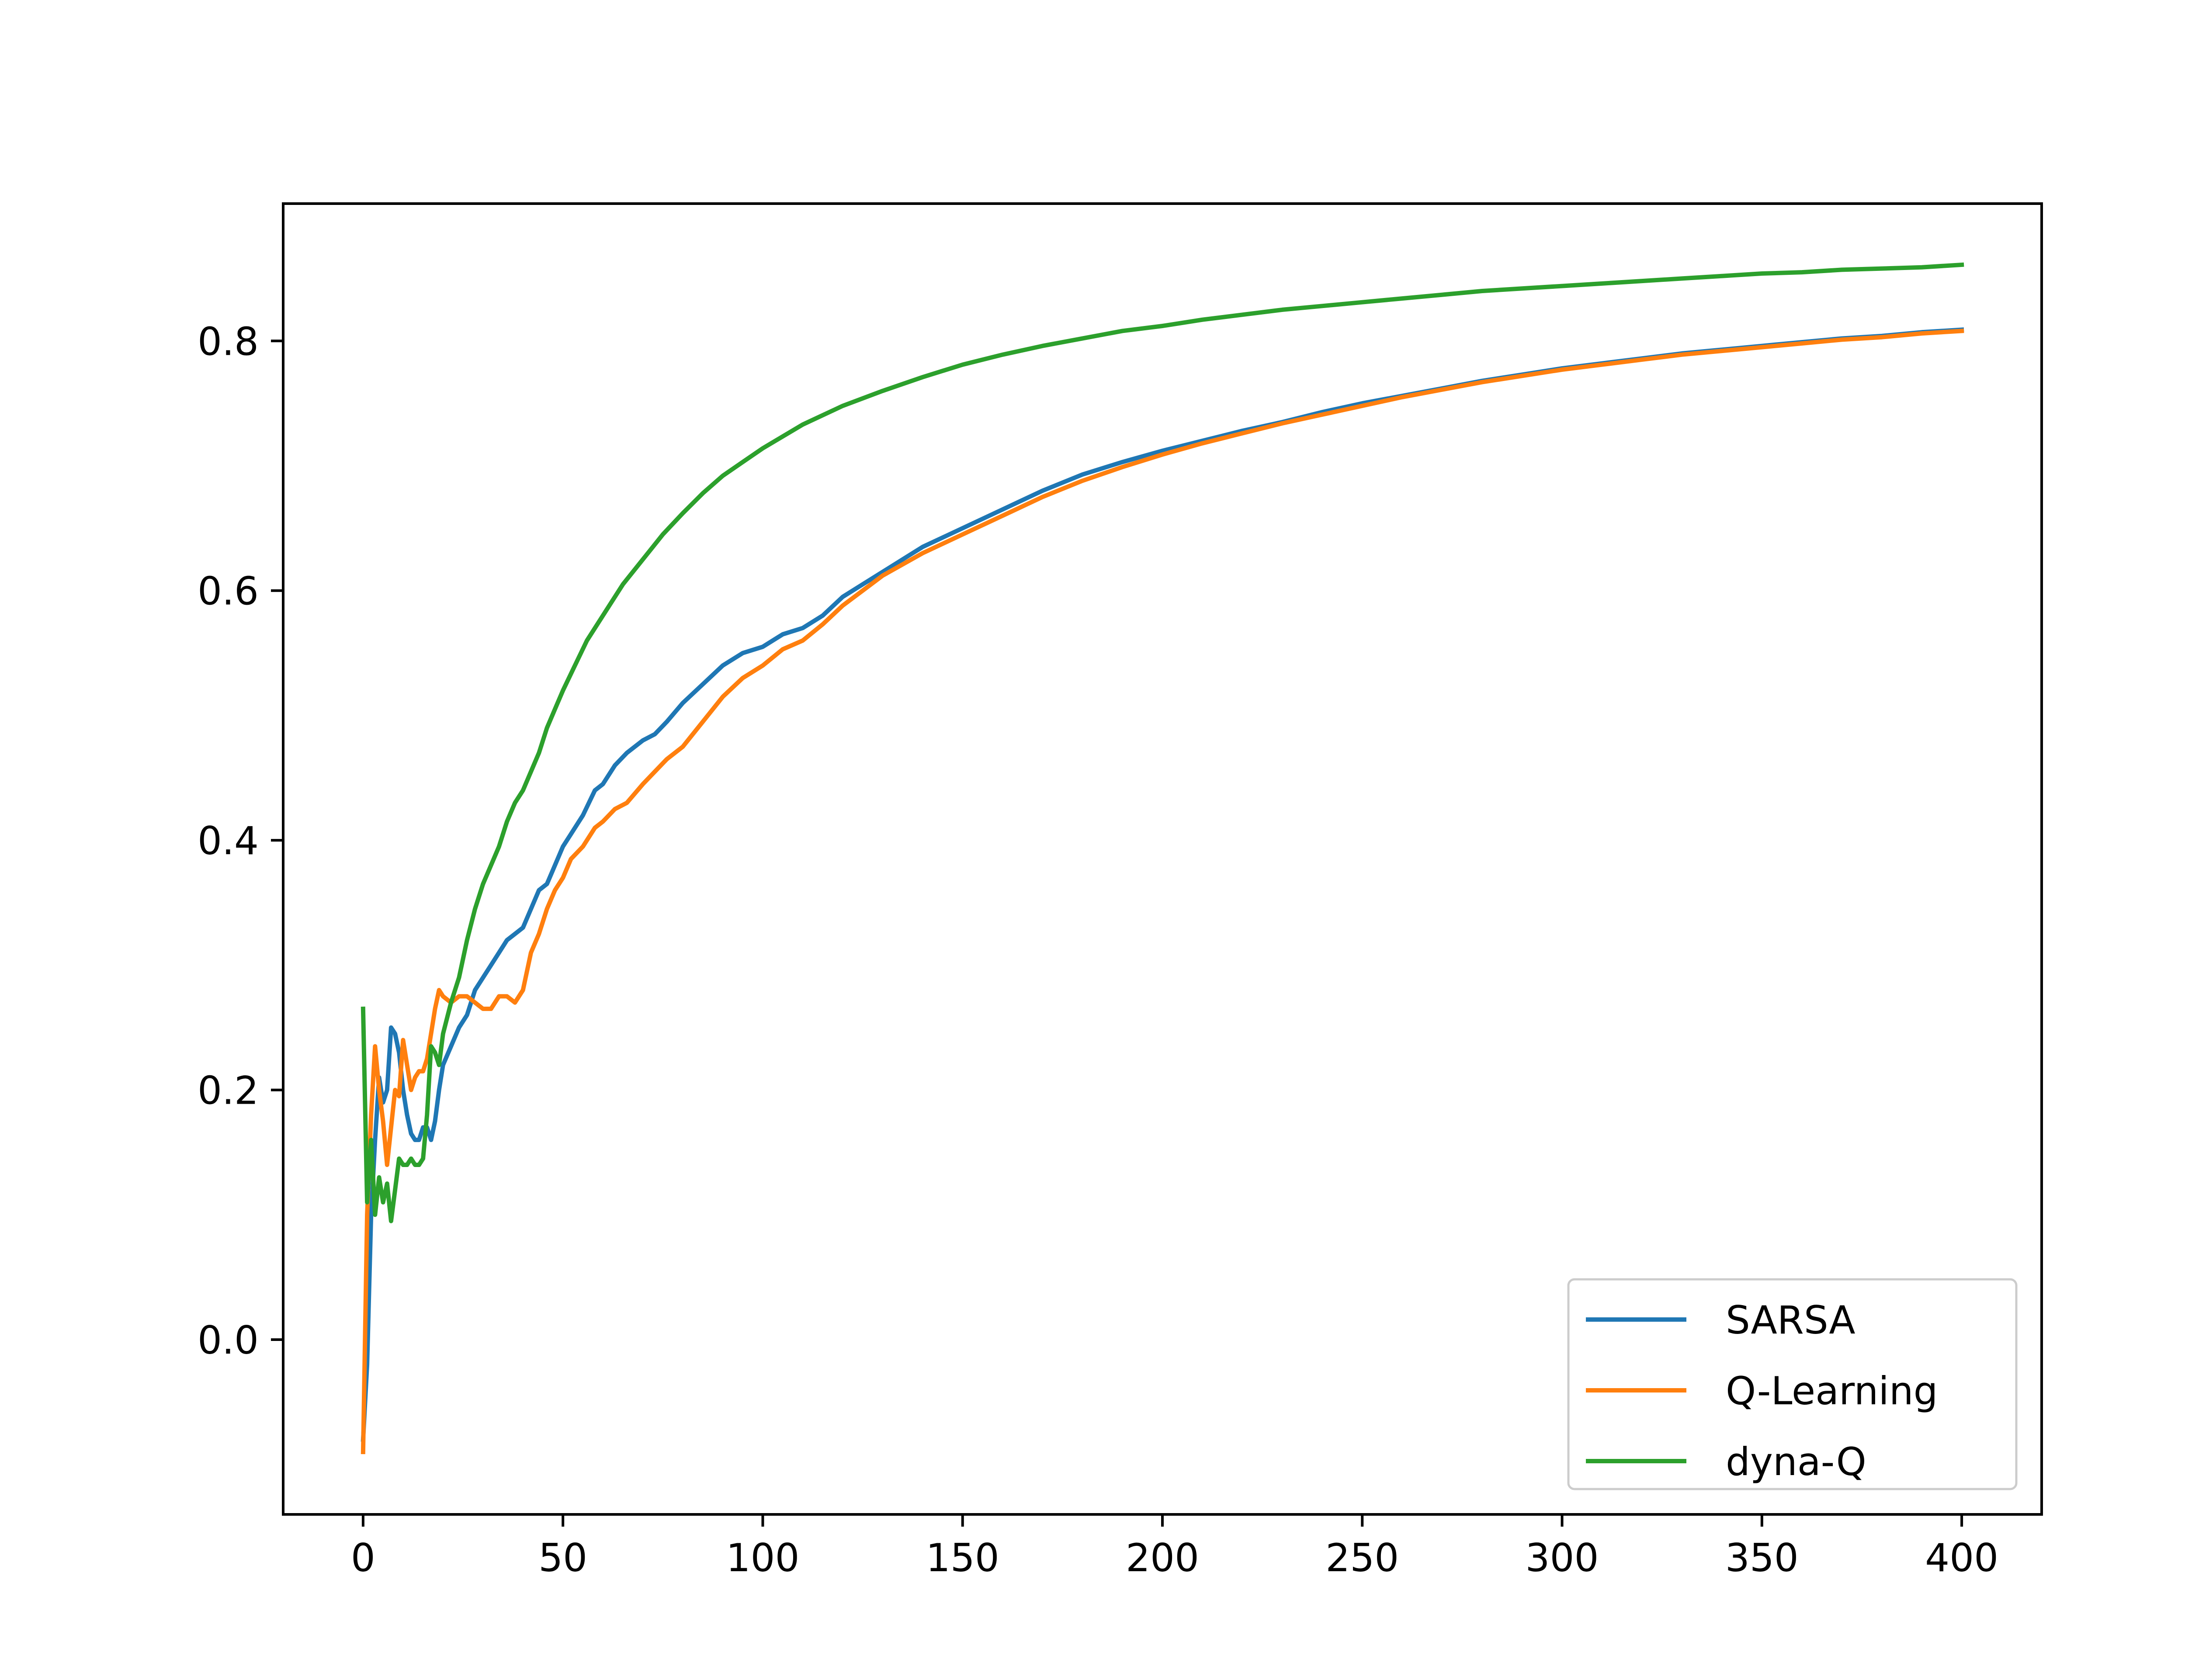  What do you see at coordinates (963, 1558) in the screenshot?
I see `x-tick-label: 150` at bounding box center [963, 1558].